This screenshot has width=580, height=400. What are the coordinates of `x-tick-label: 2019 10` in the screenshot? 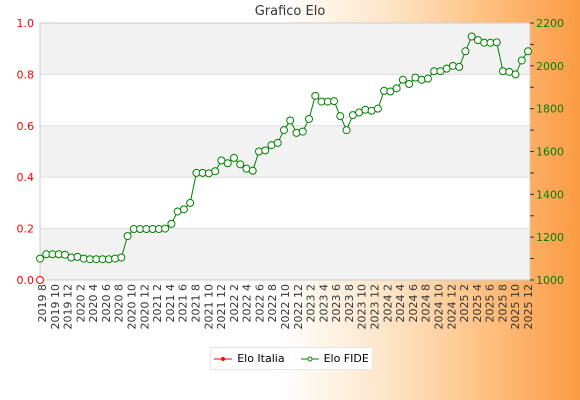 It's located at (55, 307).